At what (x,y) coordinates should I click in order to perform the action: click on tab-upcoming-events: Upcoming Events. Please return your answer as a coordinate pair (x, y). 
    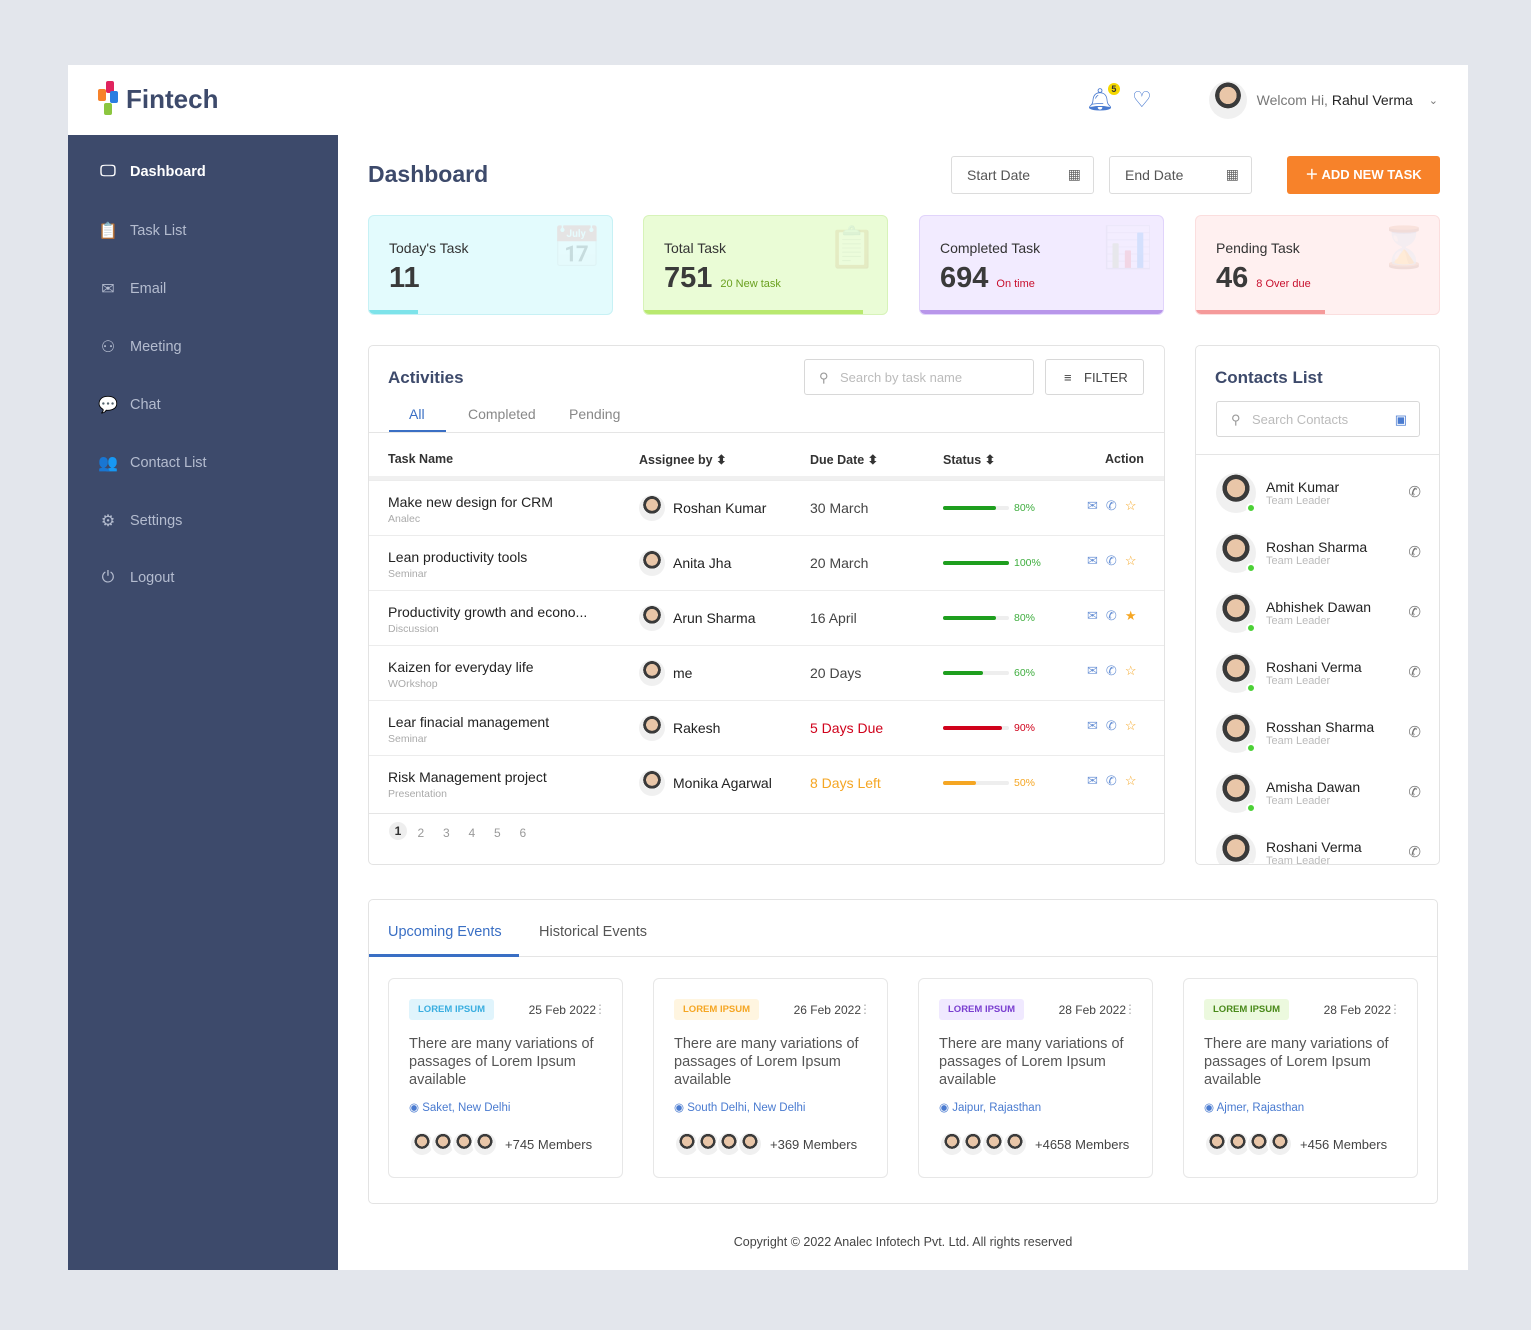
    Looking at the image, I should click on (445, 932).